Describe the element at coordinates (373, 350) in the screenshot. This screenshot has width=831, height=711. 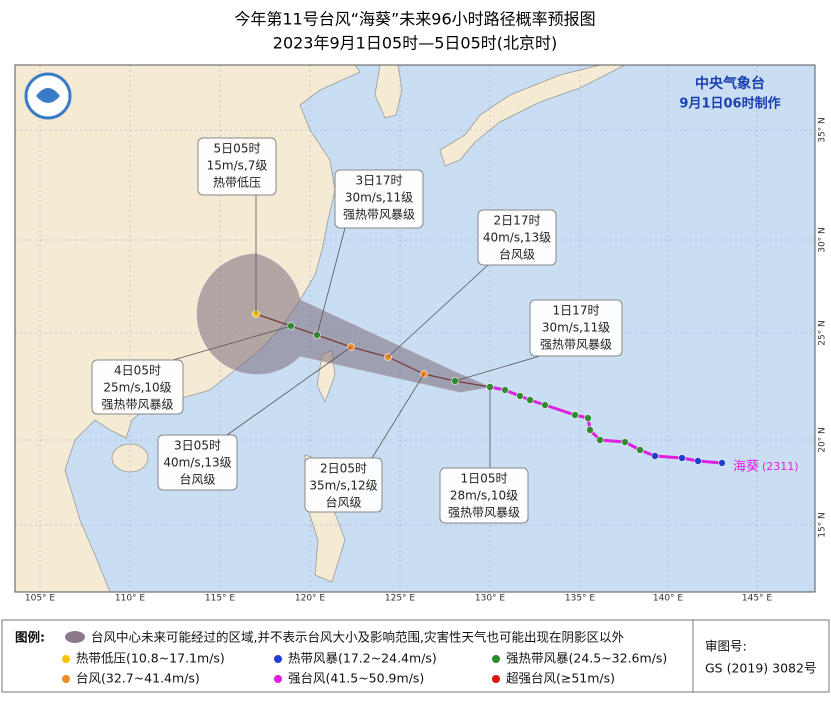
I see `forecast-track` at that location.